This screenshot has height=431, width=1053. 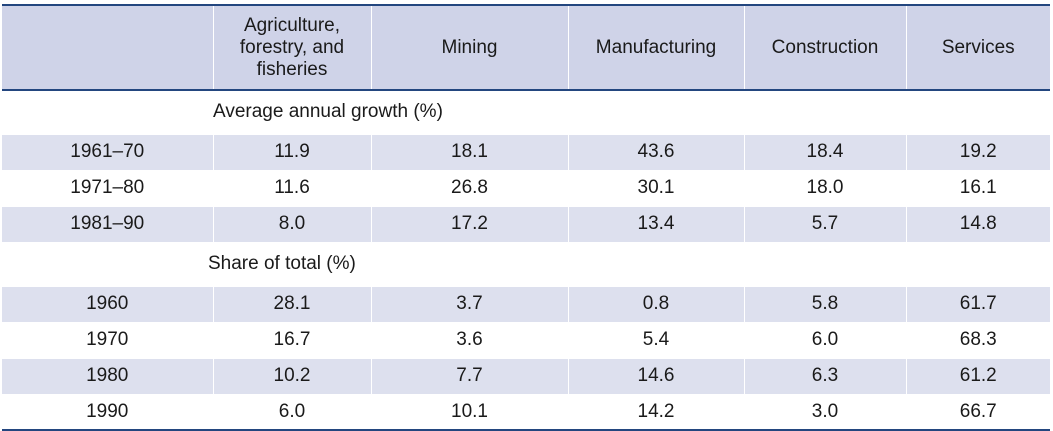 What do you see at coordinates (291, 303) in the screenshot?
I see `table-cell: 28.1` at bounding box center [291, 303].